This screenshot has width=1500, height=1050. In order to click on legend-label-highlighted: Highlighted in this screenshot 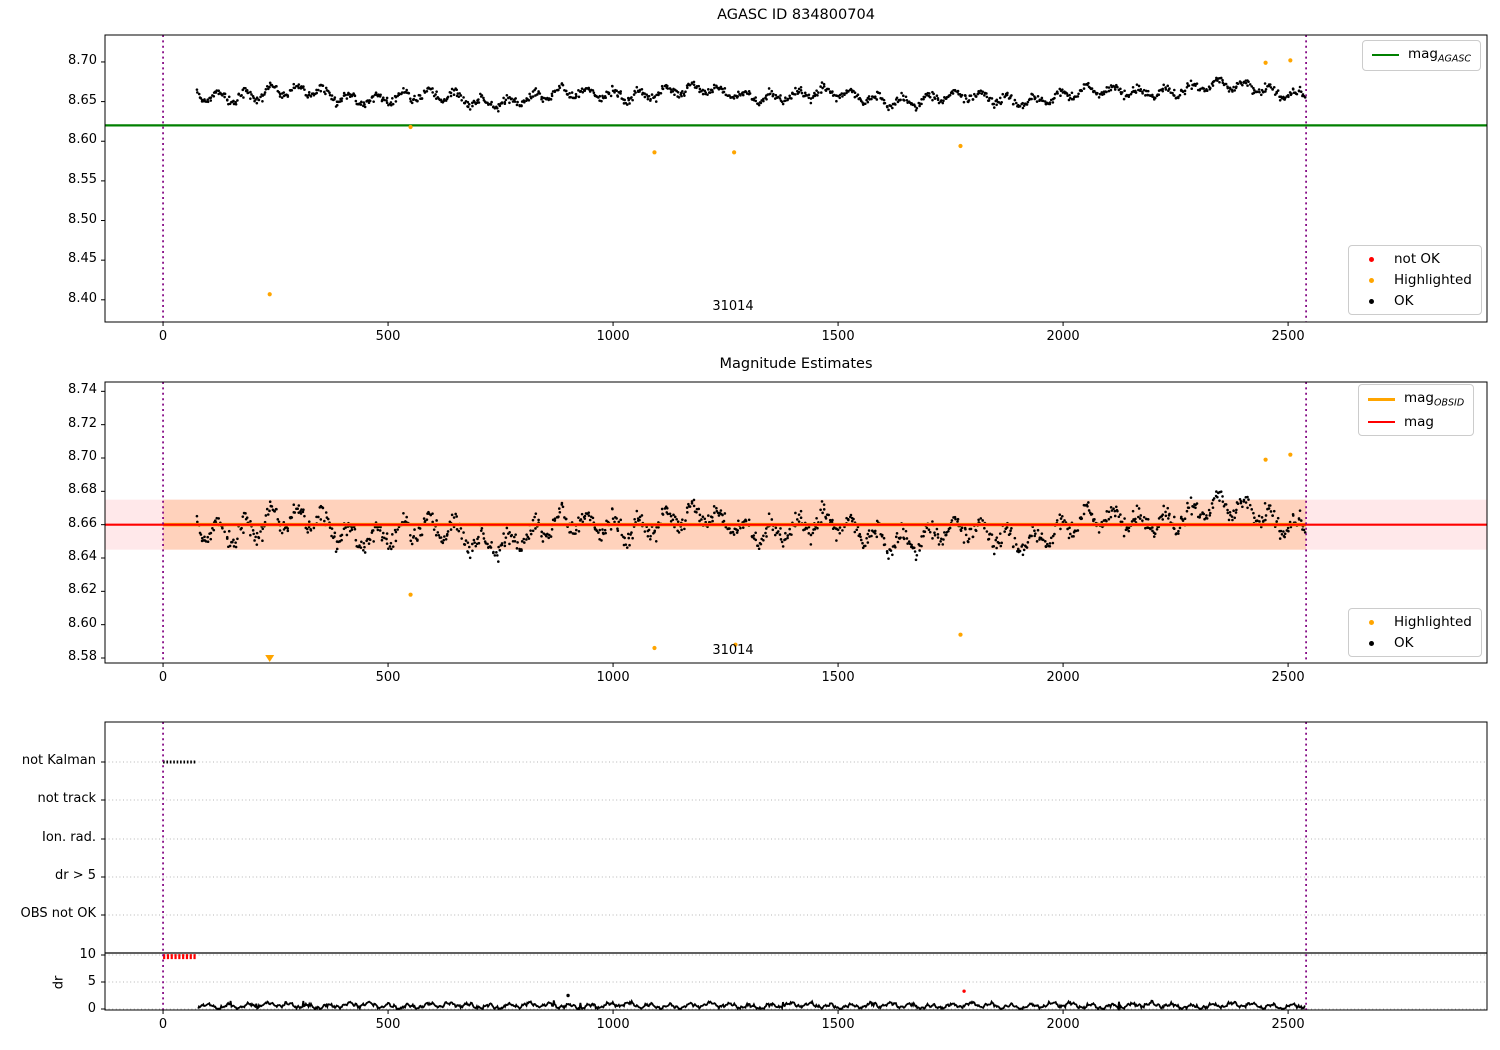, I will do `click(1433, 280)`.